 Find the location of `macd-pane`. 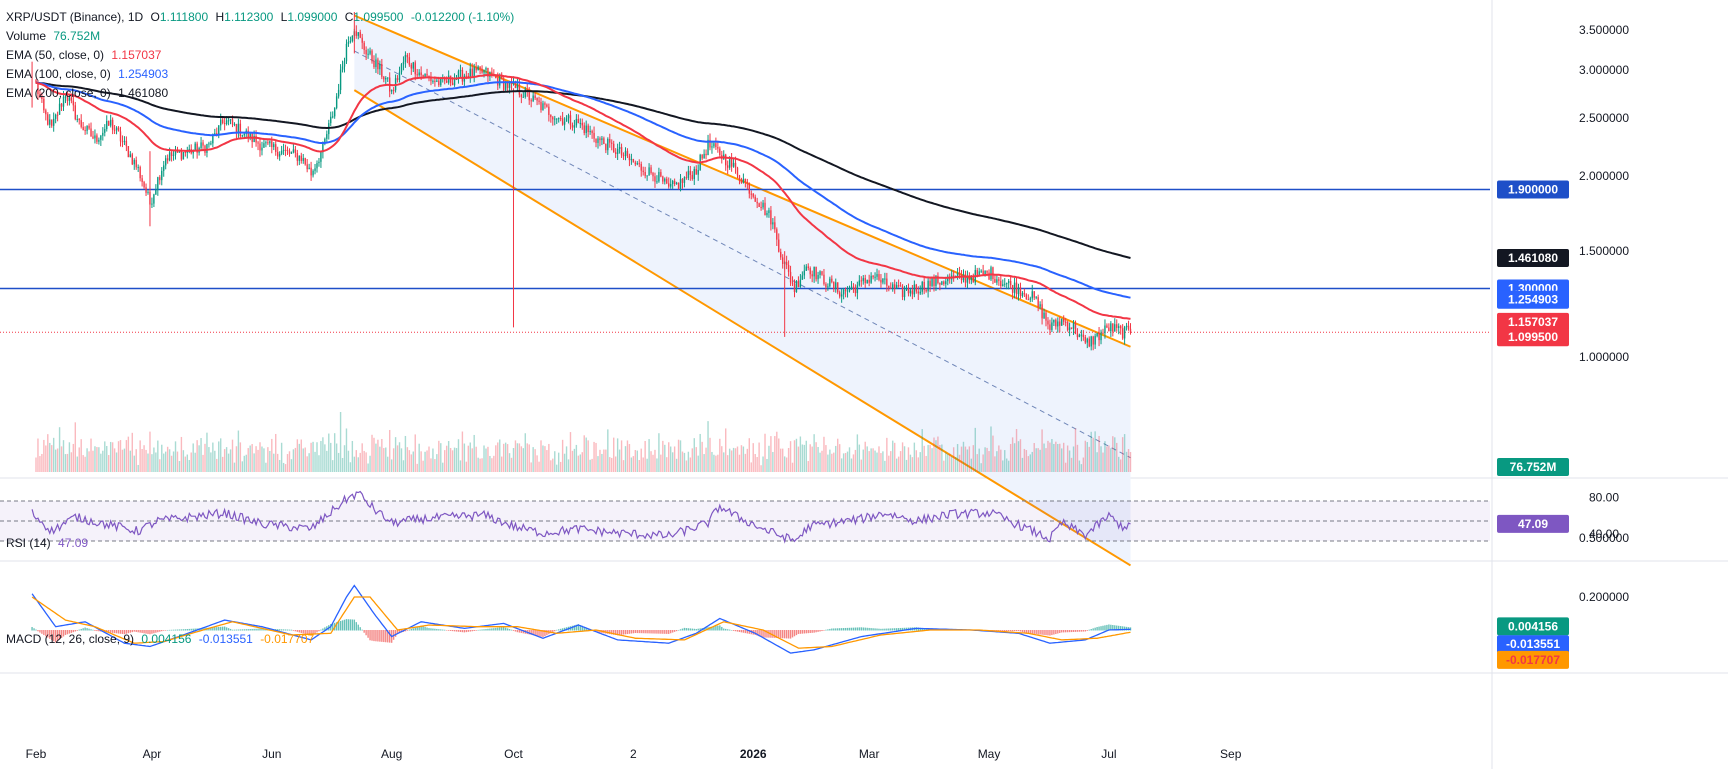

macd-pane is located at coordinates (581, 619).